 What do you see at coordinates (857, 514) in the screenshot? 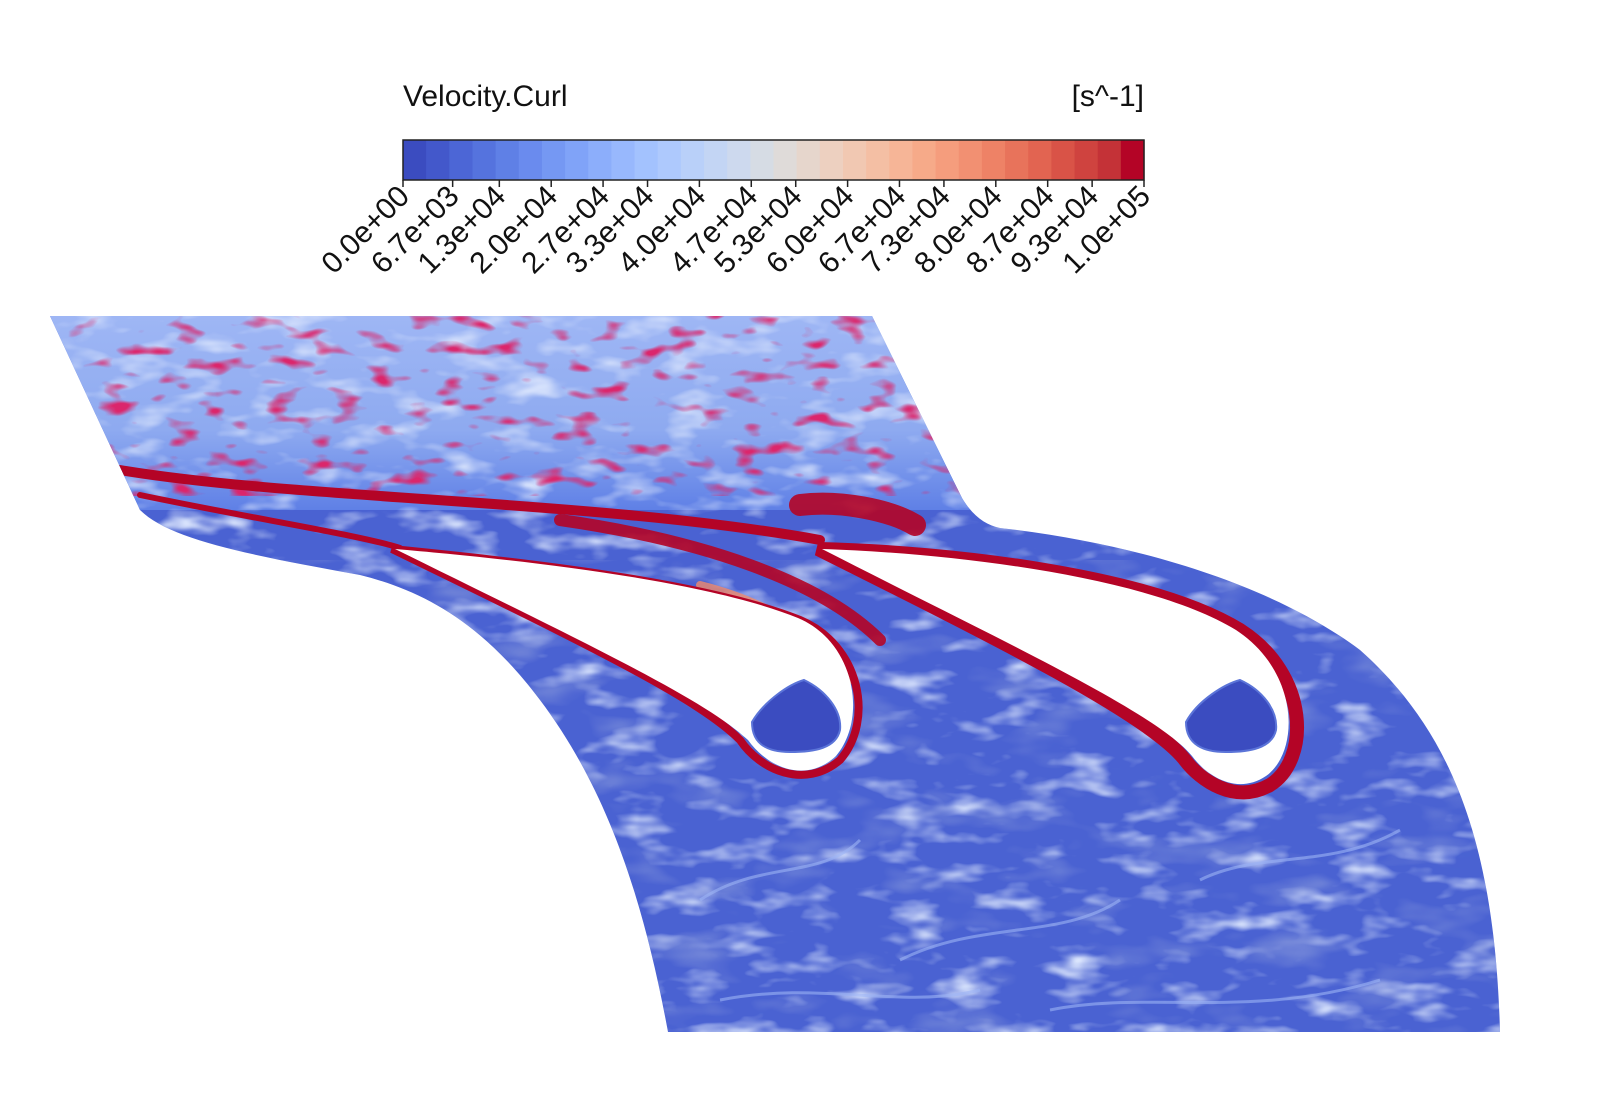
I see `vortex-patch` at bounding box center [857, 514].